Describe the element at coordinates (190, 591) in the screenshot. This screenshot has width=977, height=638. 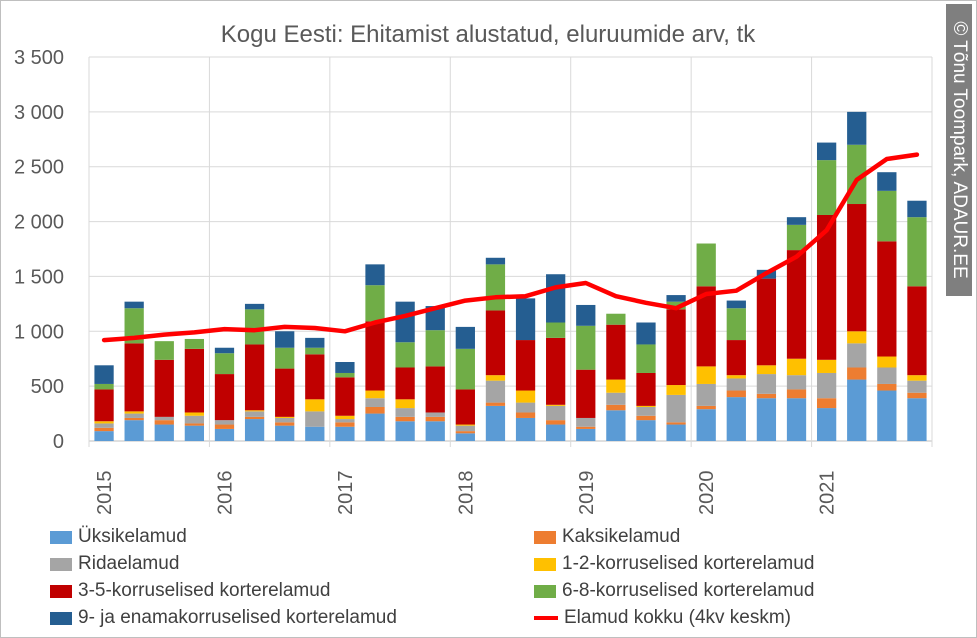
I see `legend-item: 3-5-korruselised korterelamud` at that location.